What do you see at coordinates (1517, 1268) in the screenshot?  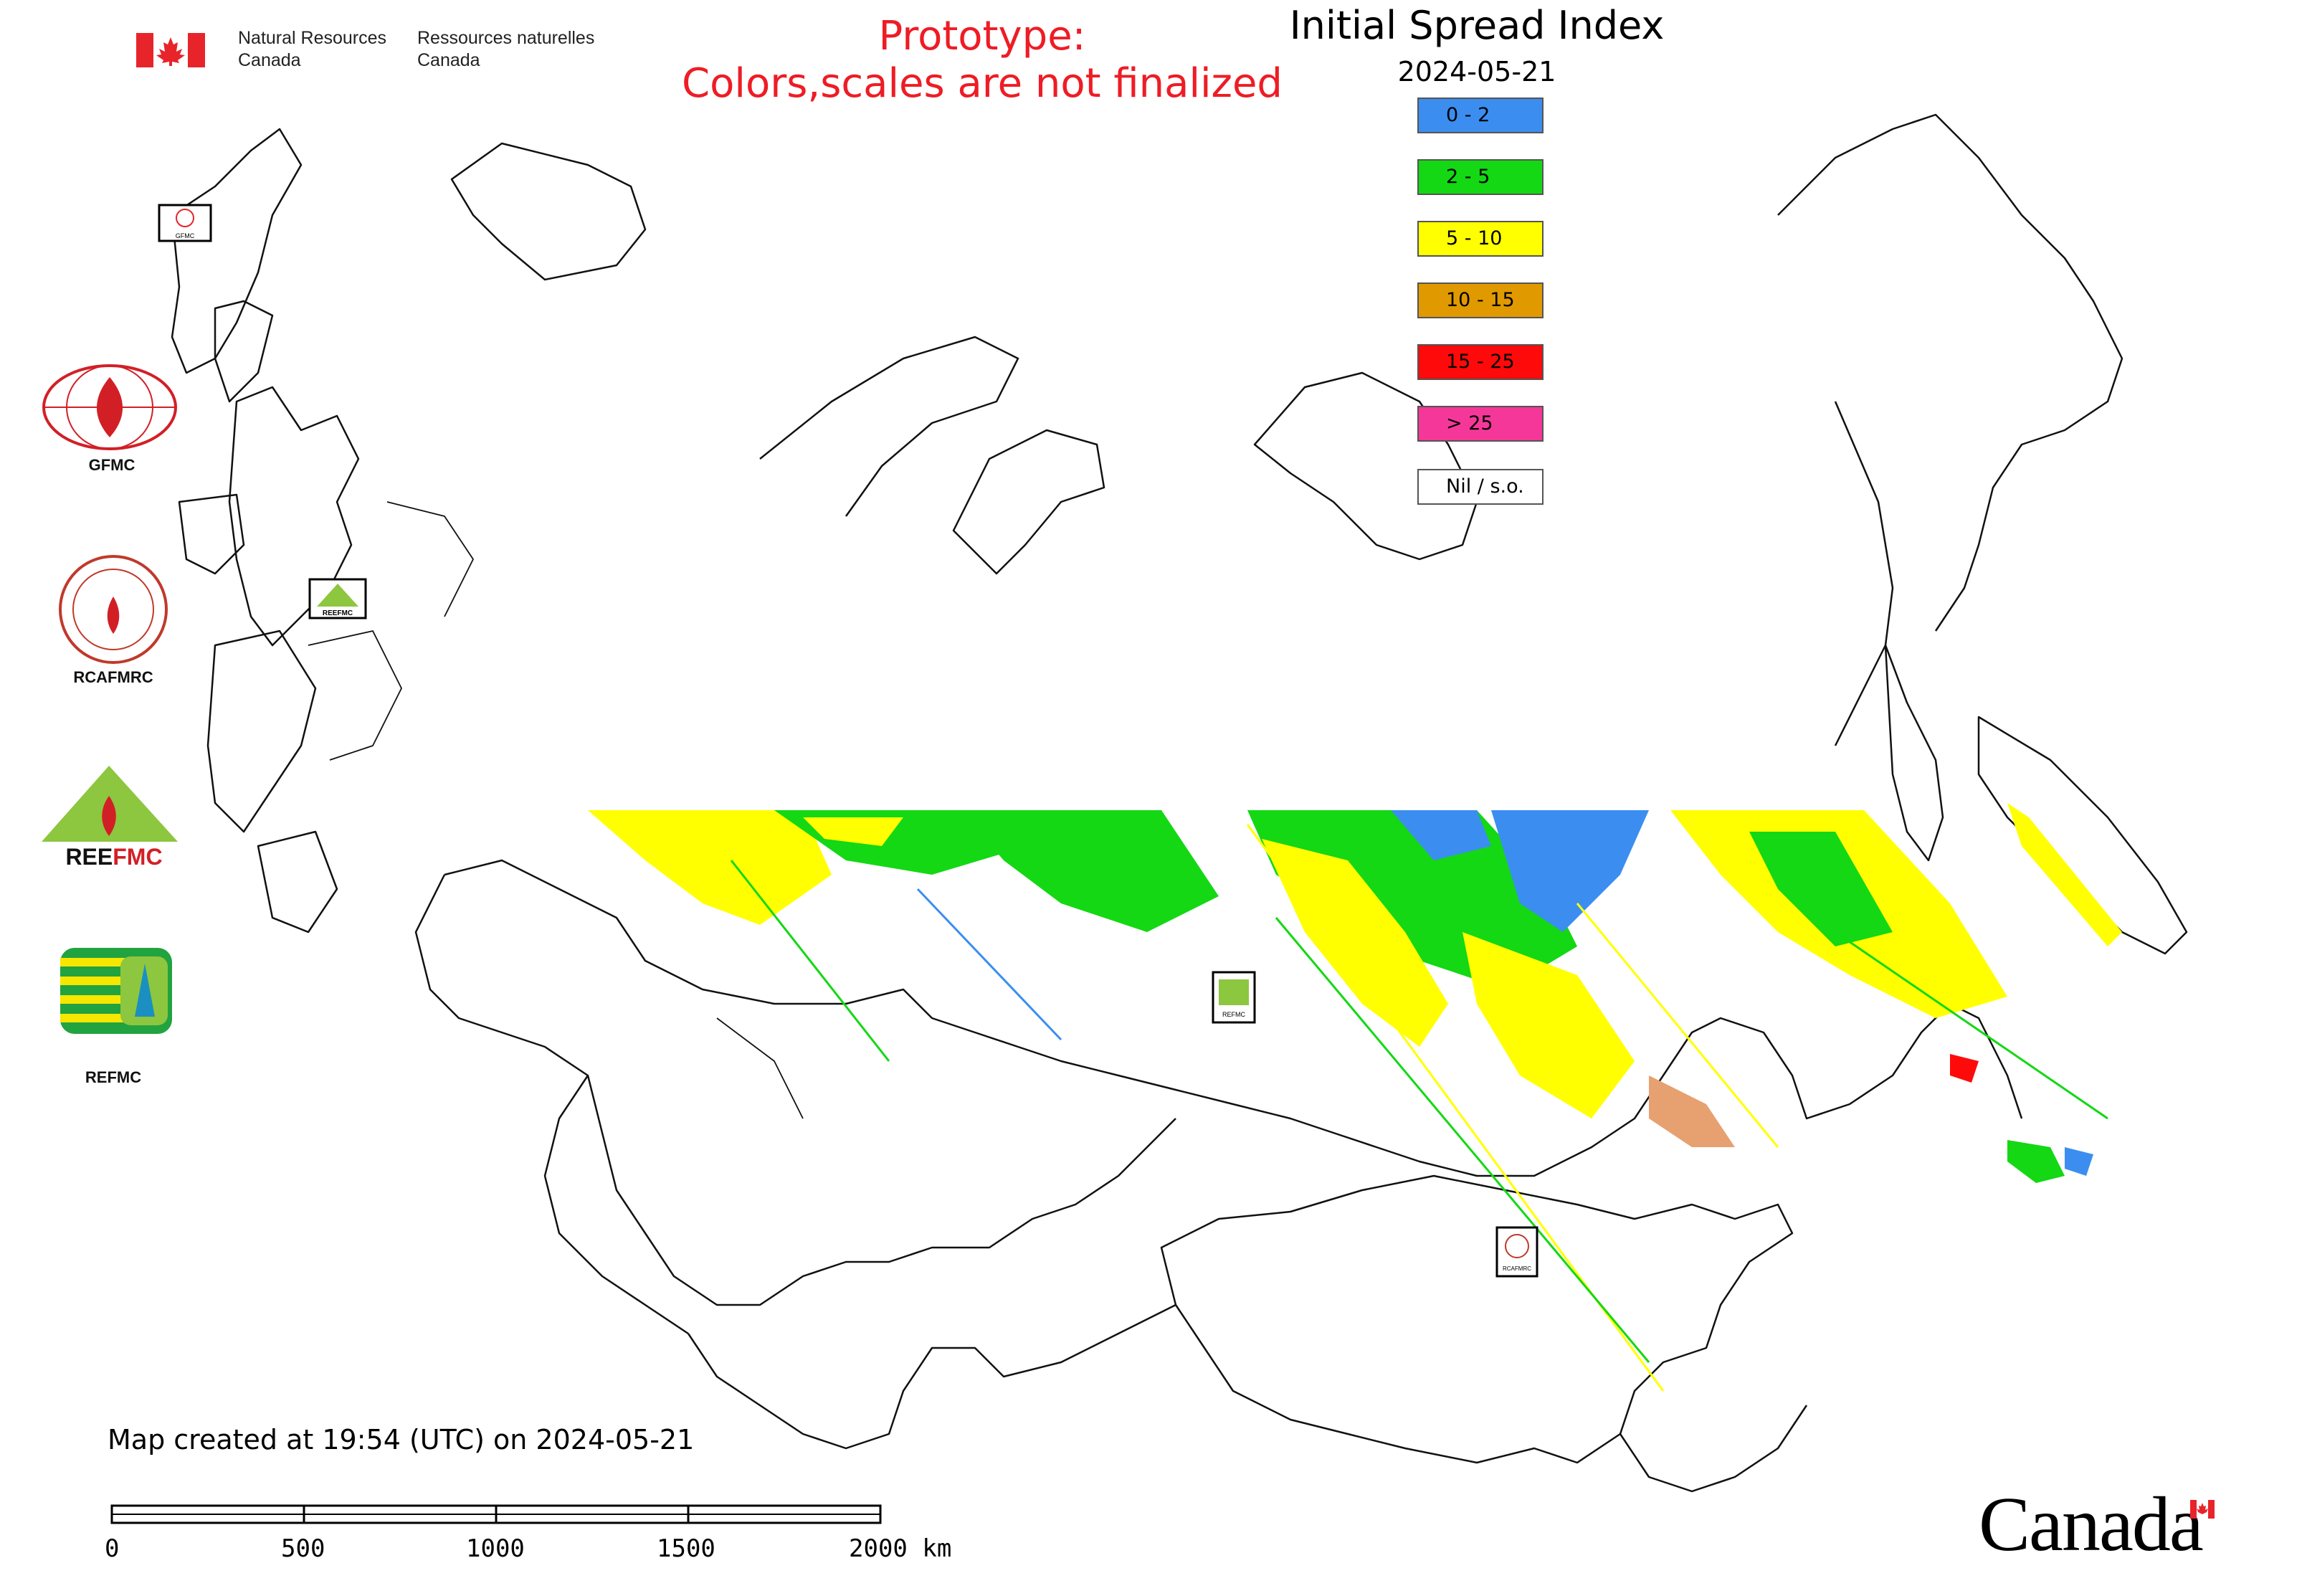 I see `marker-rcafmrc-label: RCAFMRC` at bounding box center [1517, 1268].